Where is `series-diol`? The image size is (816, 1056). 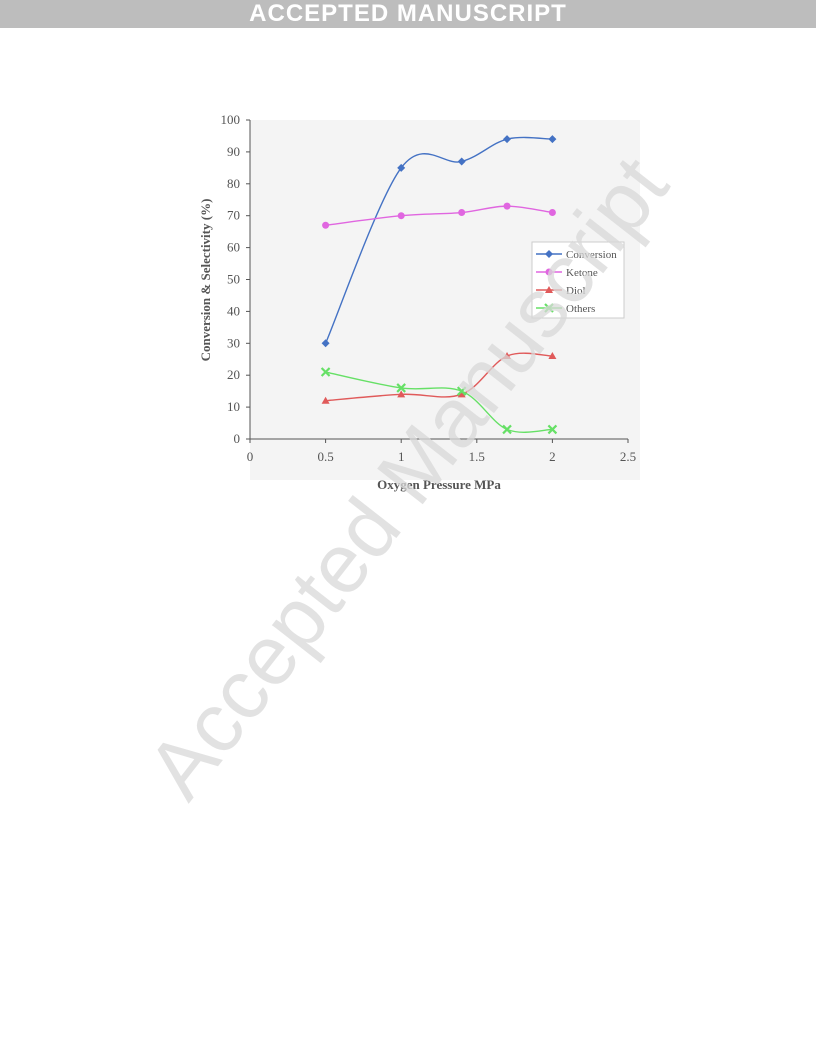 series-diol is located at coordinates (439, 378).